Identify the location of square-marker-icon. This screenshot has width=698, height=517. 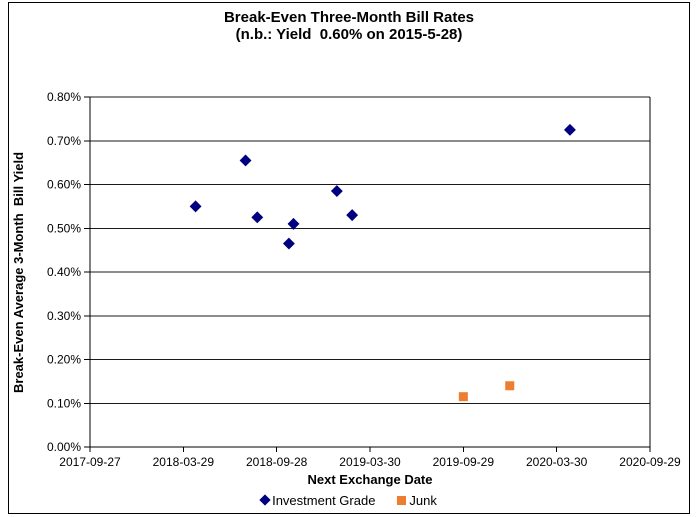
(402, 500).